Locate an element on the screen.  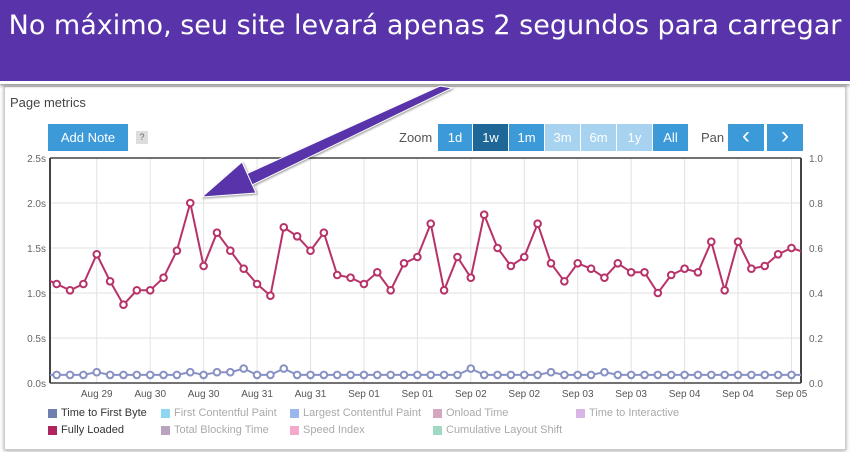
legend-item-fully-loaded: Fully Loaded is located at coordinates (86, 430).